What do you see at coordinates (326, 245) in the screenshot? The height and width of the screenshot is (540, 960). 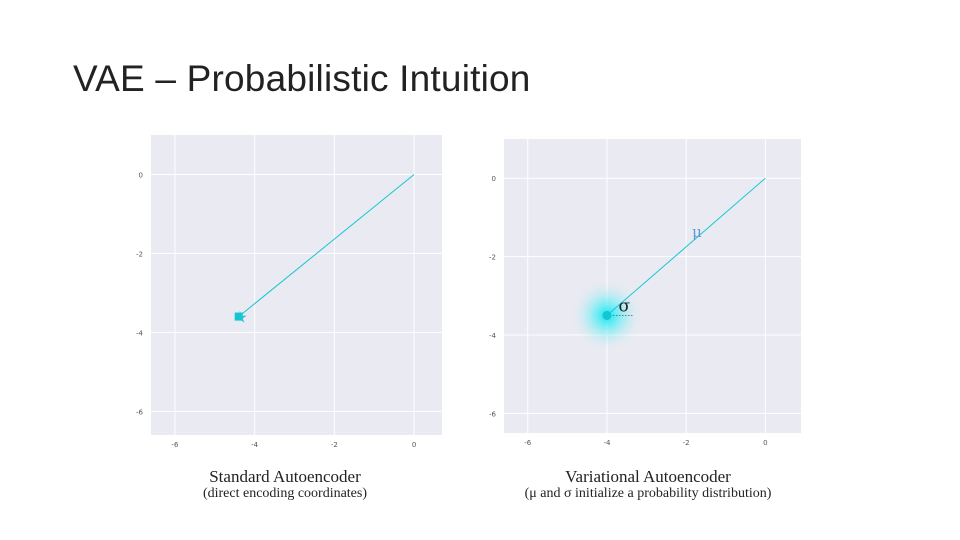 I see `left-encoding-line` at bounding box center [326, 245].